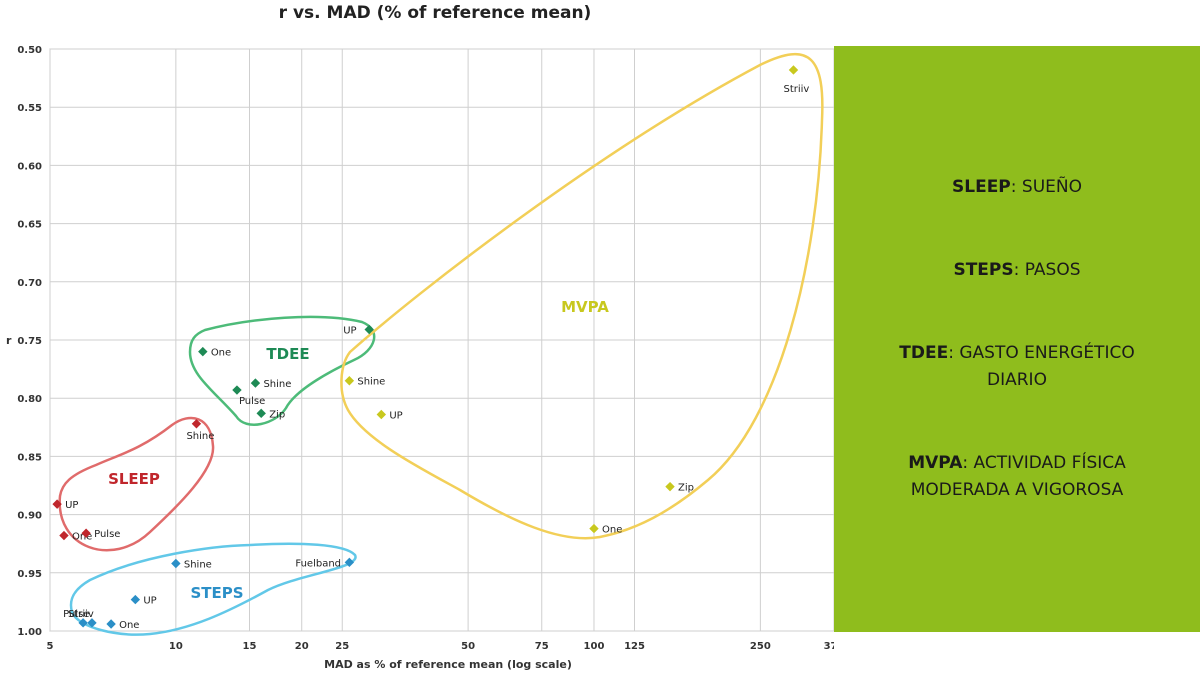 Image resolution: width=1200 pixels, height=675 pixels. Describe the element at coordinates (1047, 270) in the screenshot. I see `legend-description: : PASOS` at that location.